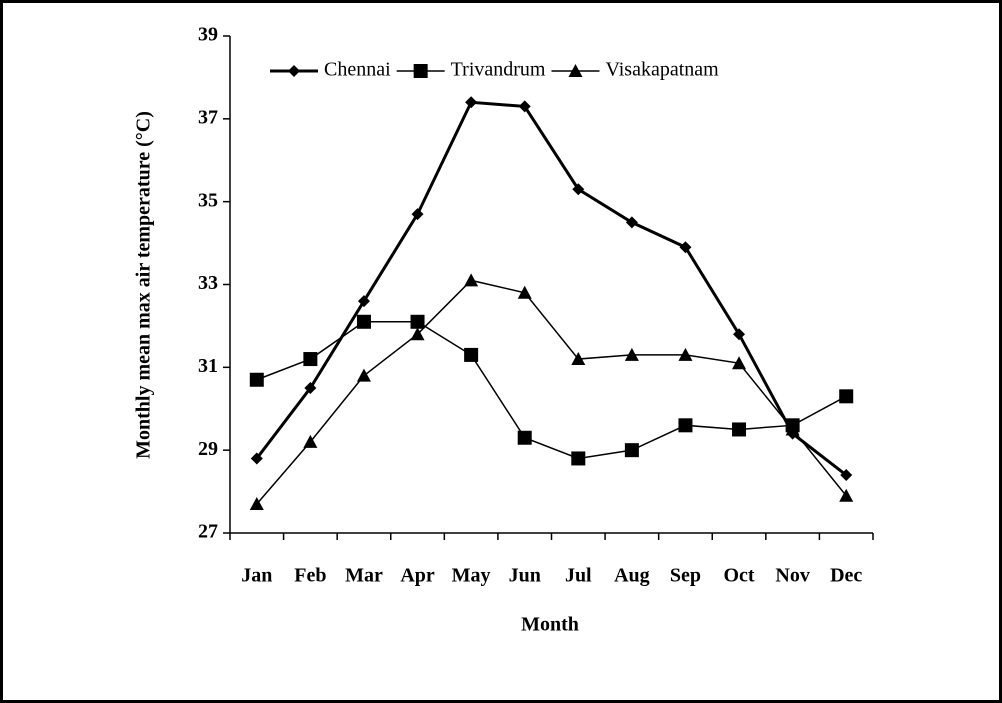 This screenshot has width=1002, height=703. Describe the element at coordinates (357, 70) in the screenshot. I see `legend-label: Chennai` at that location.